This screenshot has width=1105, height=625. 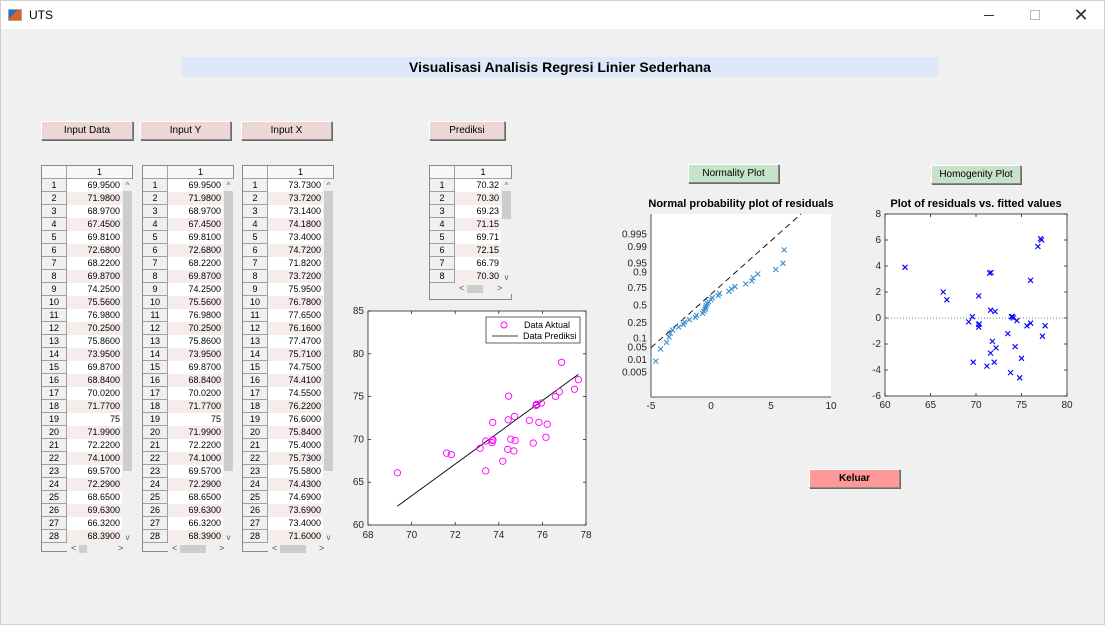 I want to click on table-cell: 74.1800, so click(x=295, y=224).